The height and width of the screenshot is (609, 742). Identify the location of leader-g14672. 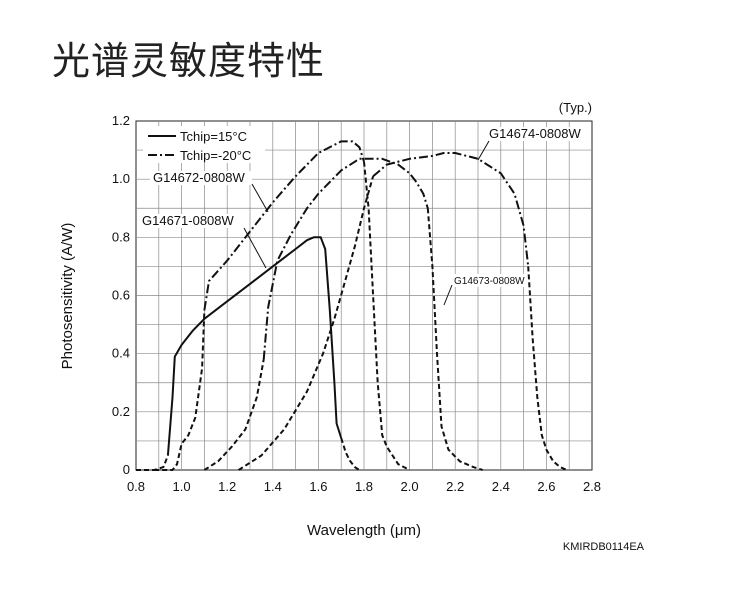
(260, 198).